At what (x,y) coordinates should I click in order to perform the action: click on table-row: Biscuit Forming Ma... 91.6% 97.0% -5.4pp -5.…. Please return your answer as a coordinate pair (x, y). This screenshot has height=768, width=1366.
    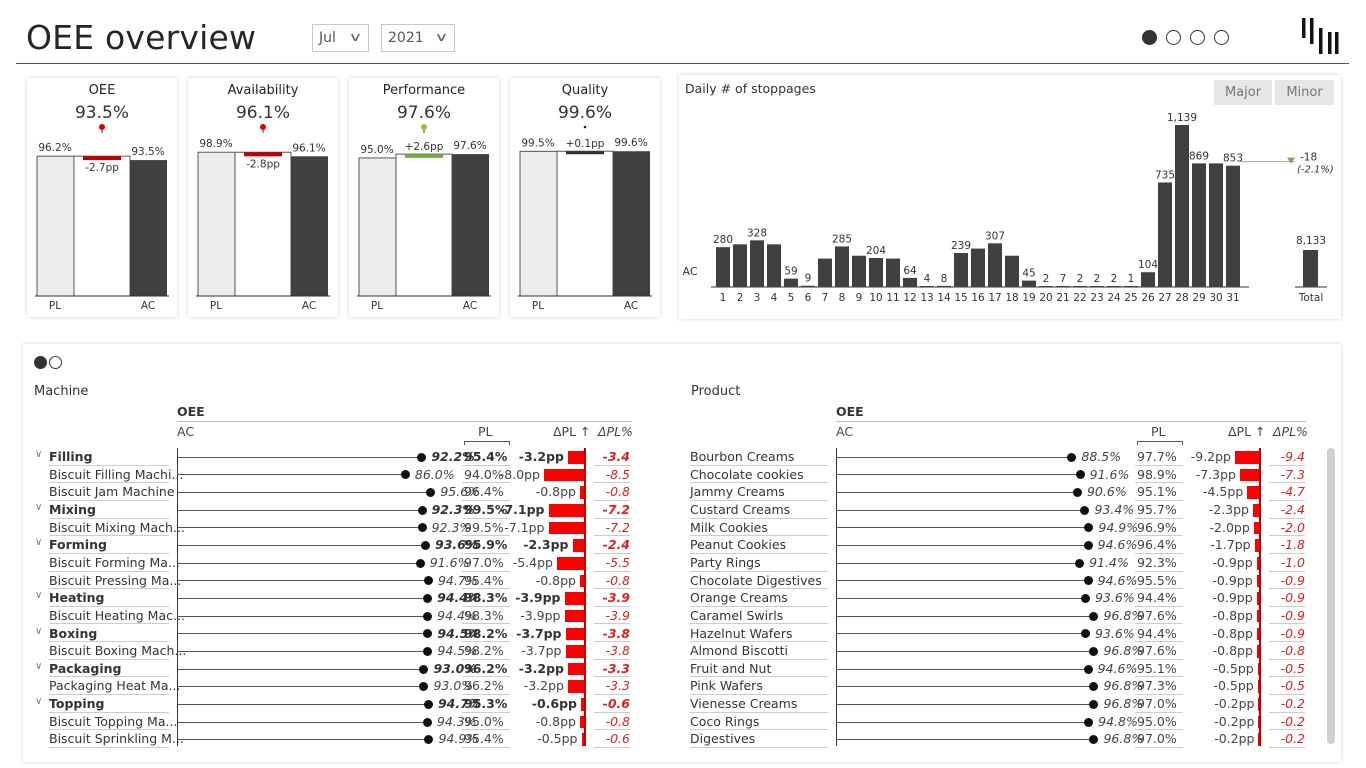
    Looking at the image, I should click on (316, 563).